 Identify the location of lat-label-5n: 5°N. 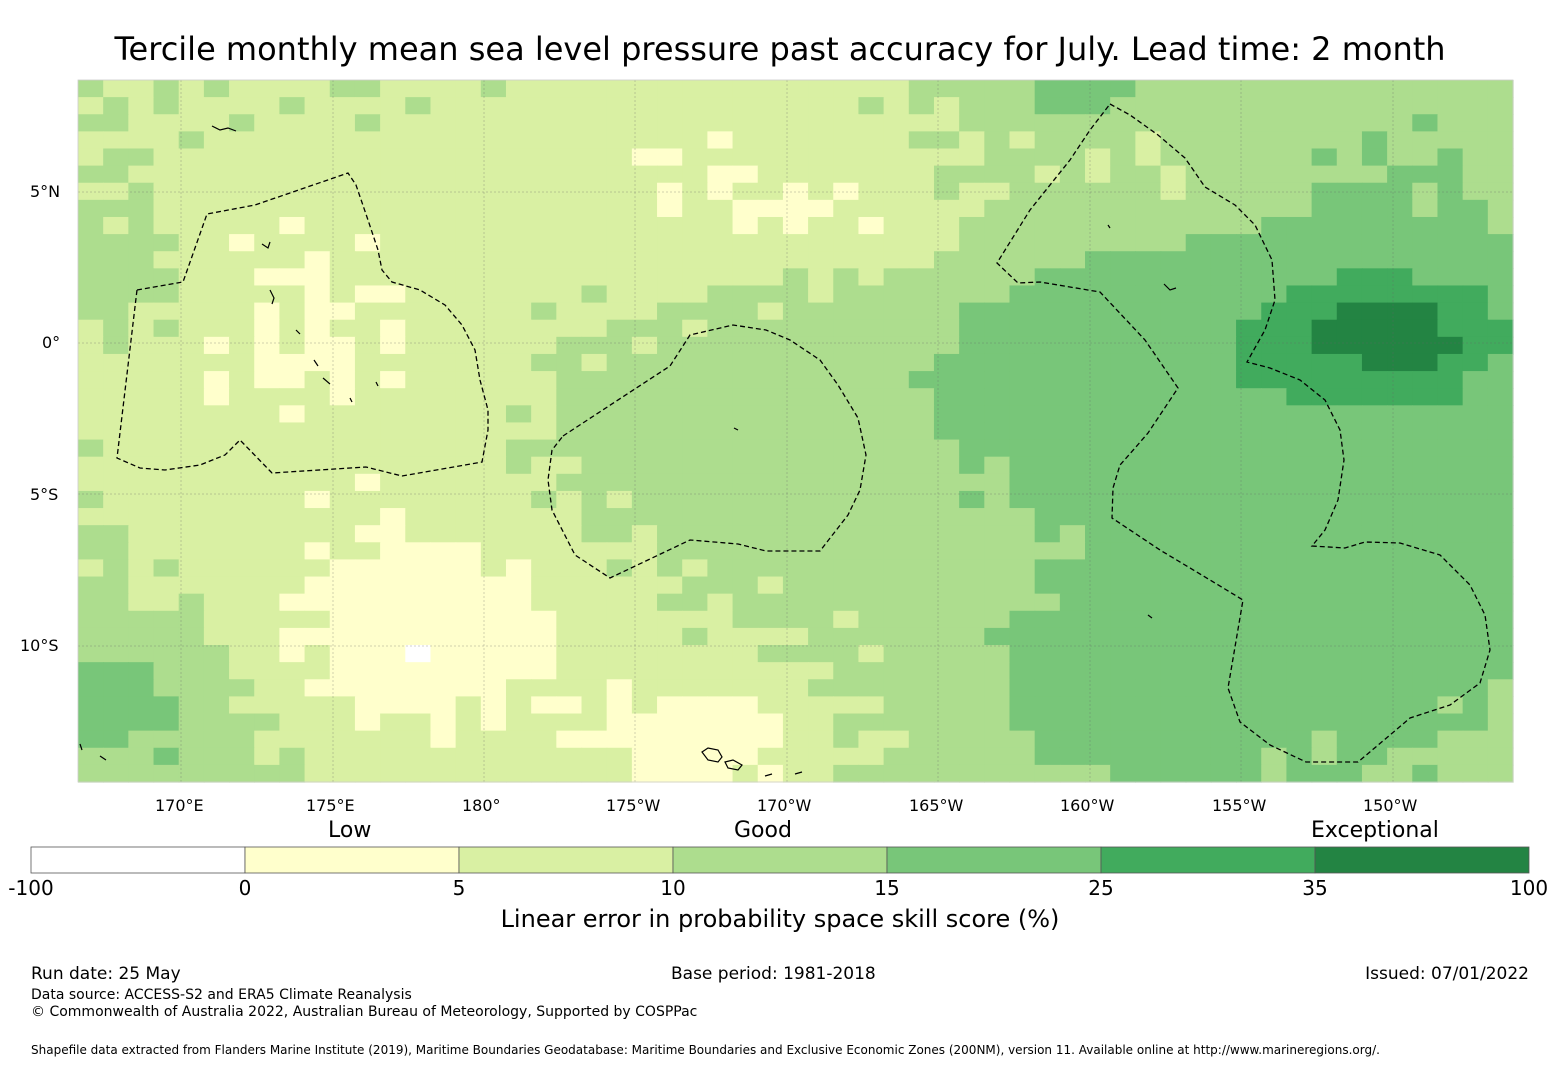
(45, 191).